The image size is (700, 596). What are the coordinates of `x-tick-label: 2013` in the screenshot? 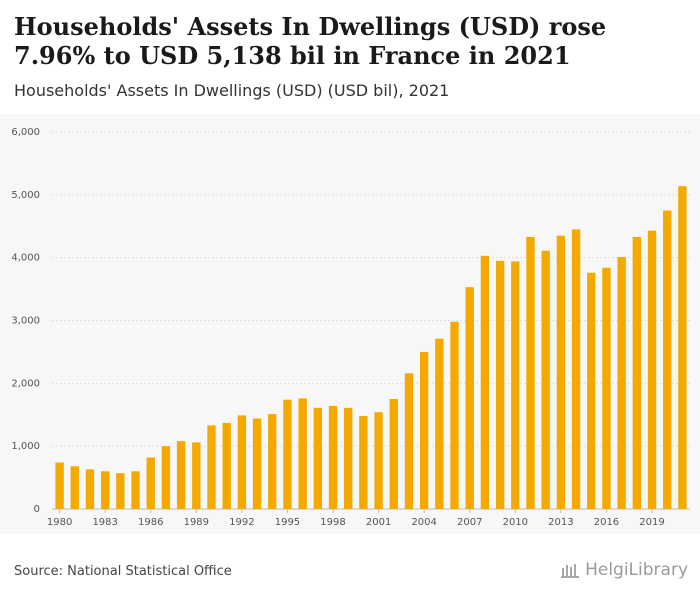 It's located at (560, 522).